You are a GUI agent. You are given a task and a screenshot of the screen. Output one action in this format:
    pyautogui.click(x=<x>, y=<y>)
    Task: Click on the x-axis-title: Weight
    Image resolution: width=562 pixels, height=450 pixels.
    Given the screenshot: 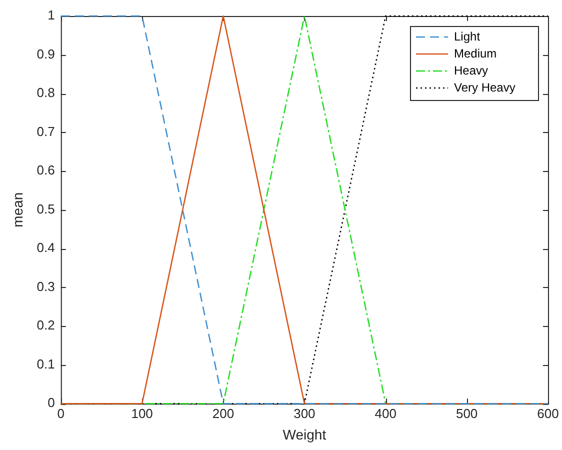 What is the action you would take?
    pyautogui.click(x=304, y=434)
    